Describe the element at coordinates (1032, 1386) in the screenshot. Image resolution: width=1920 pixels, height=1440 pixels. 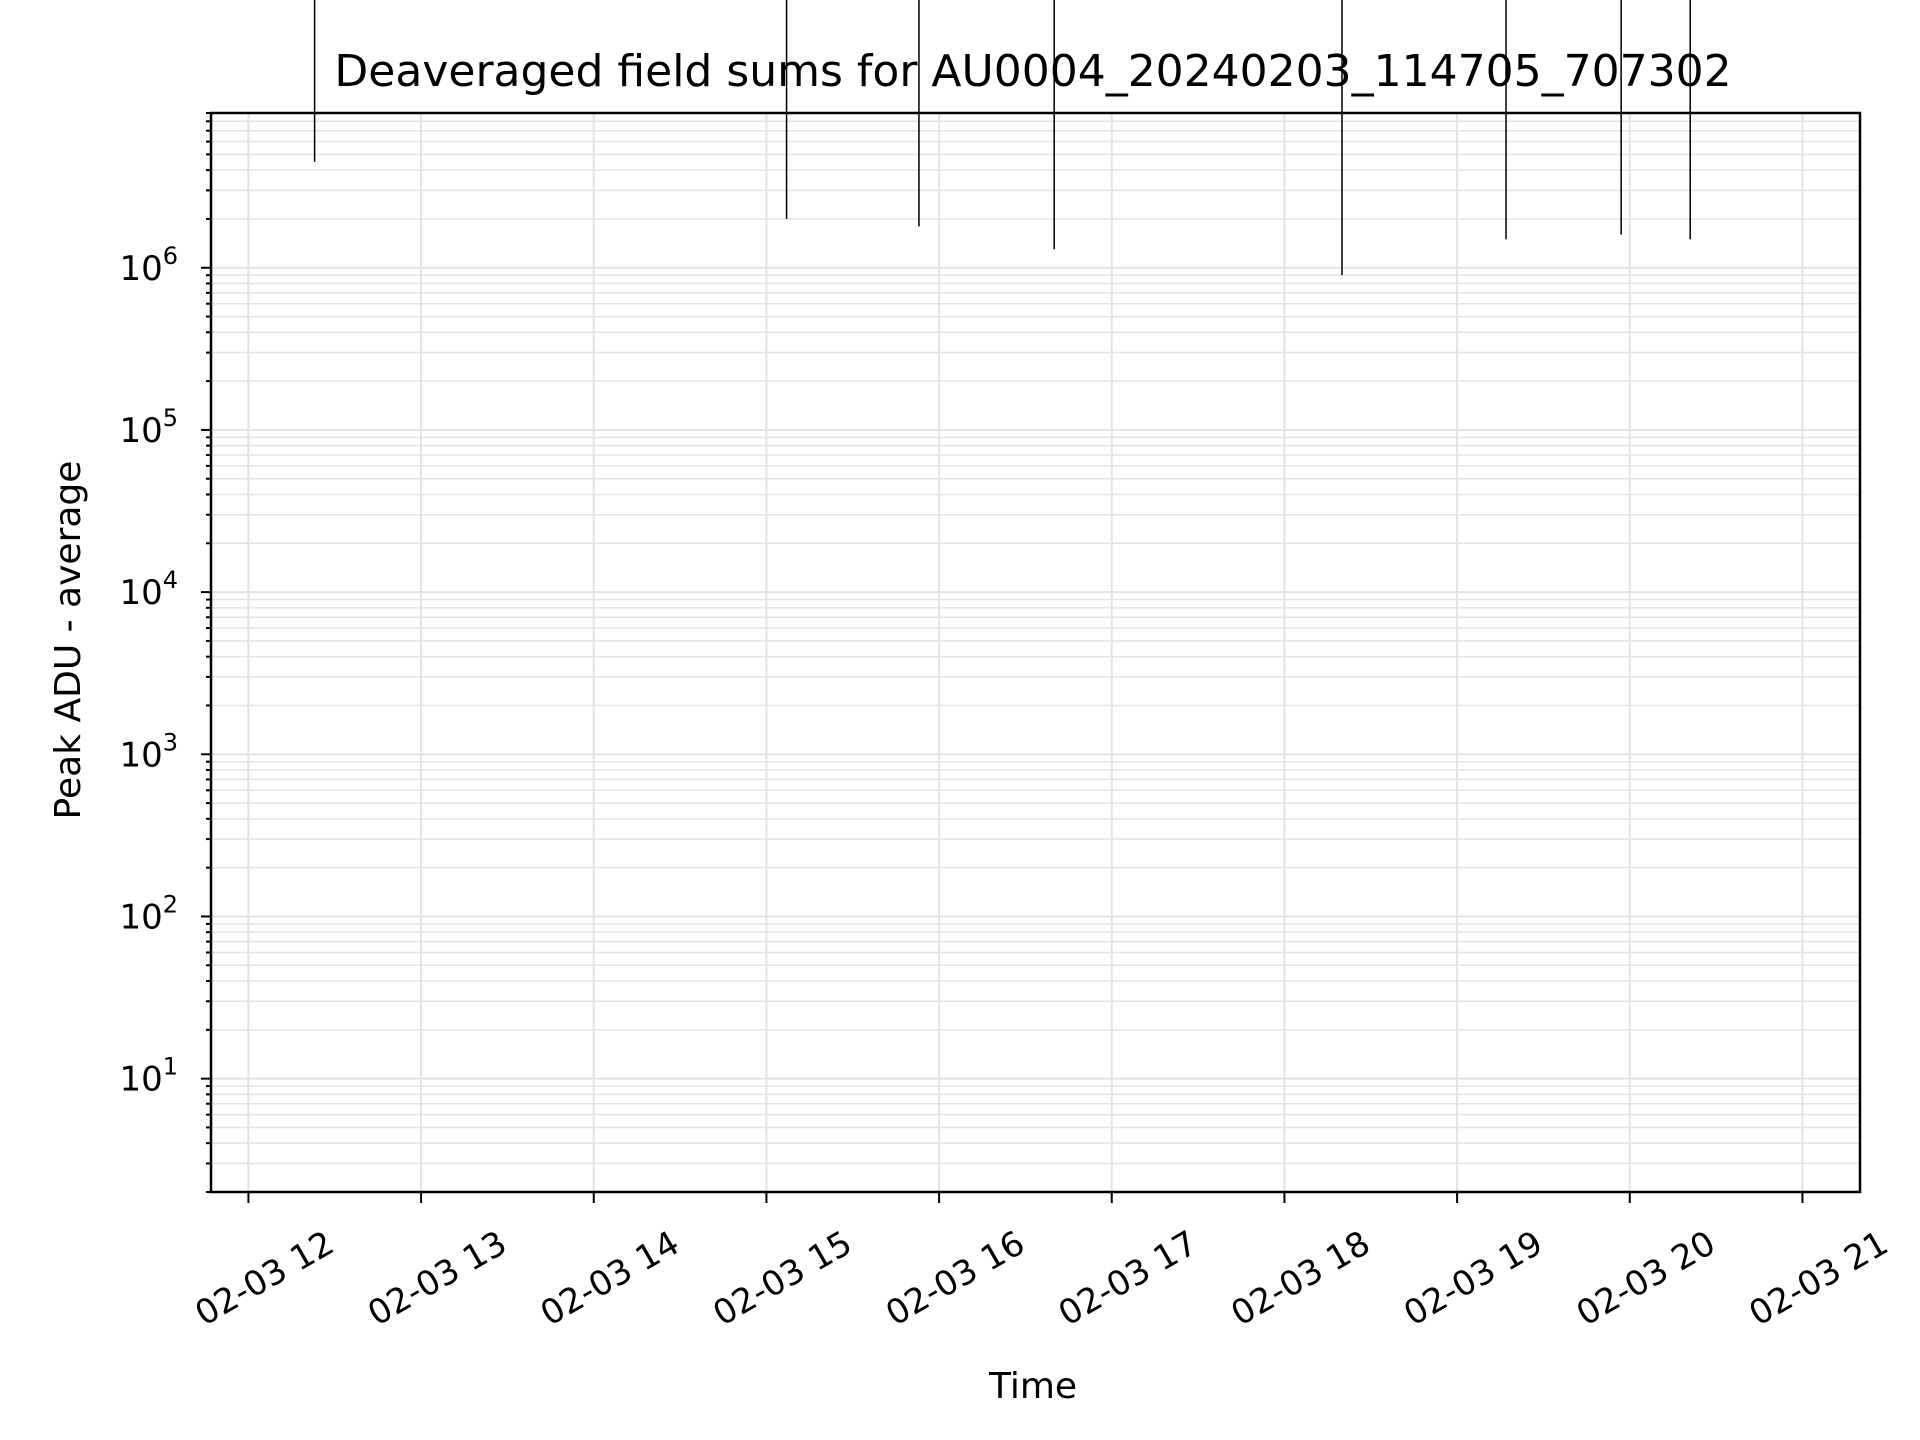
I see `x-axis-title: Time` at that location.